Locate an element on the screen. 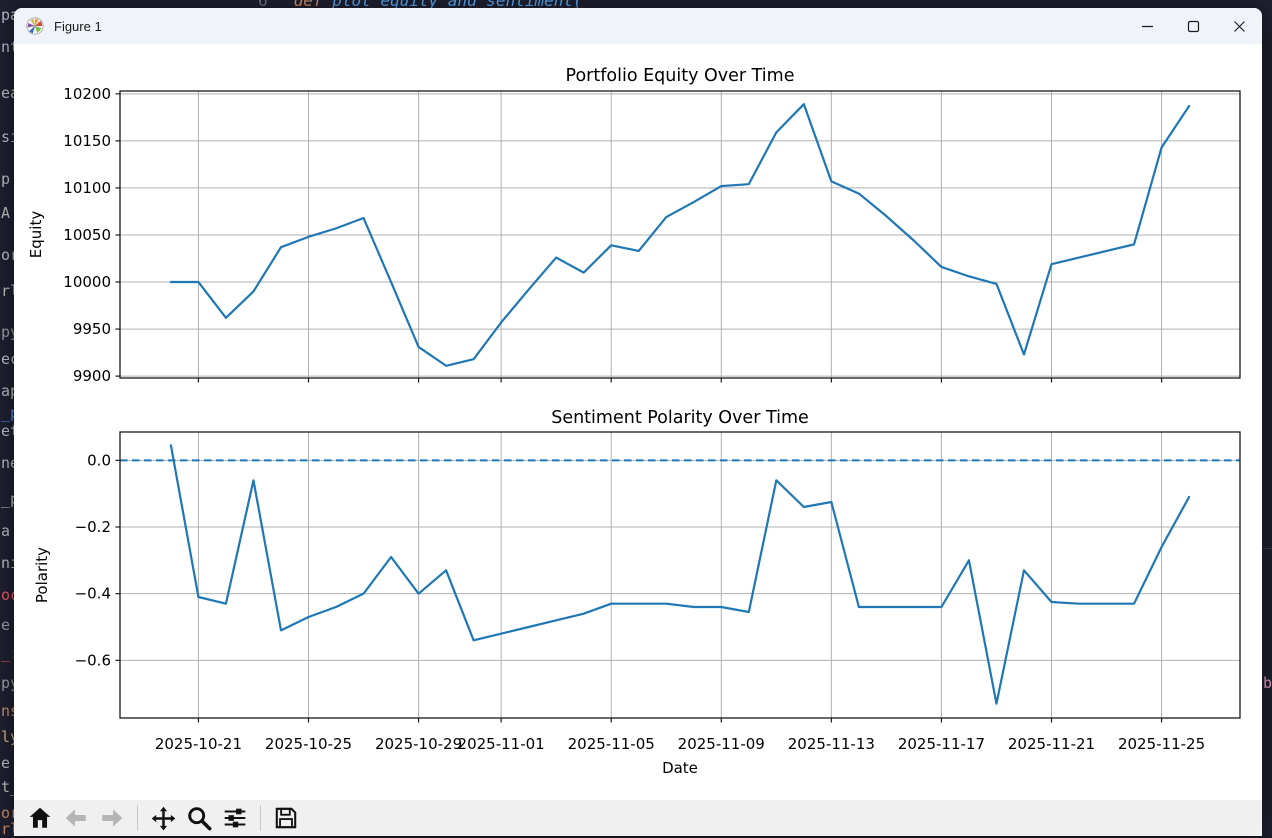 The height and width of the screenshot is (838, 1272). x-tick-label: 2025-11-01 is located at coordinates (501, 744).